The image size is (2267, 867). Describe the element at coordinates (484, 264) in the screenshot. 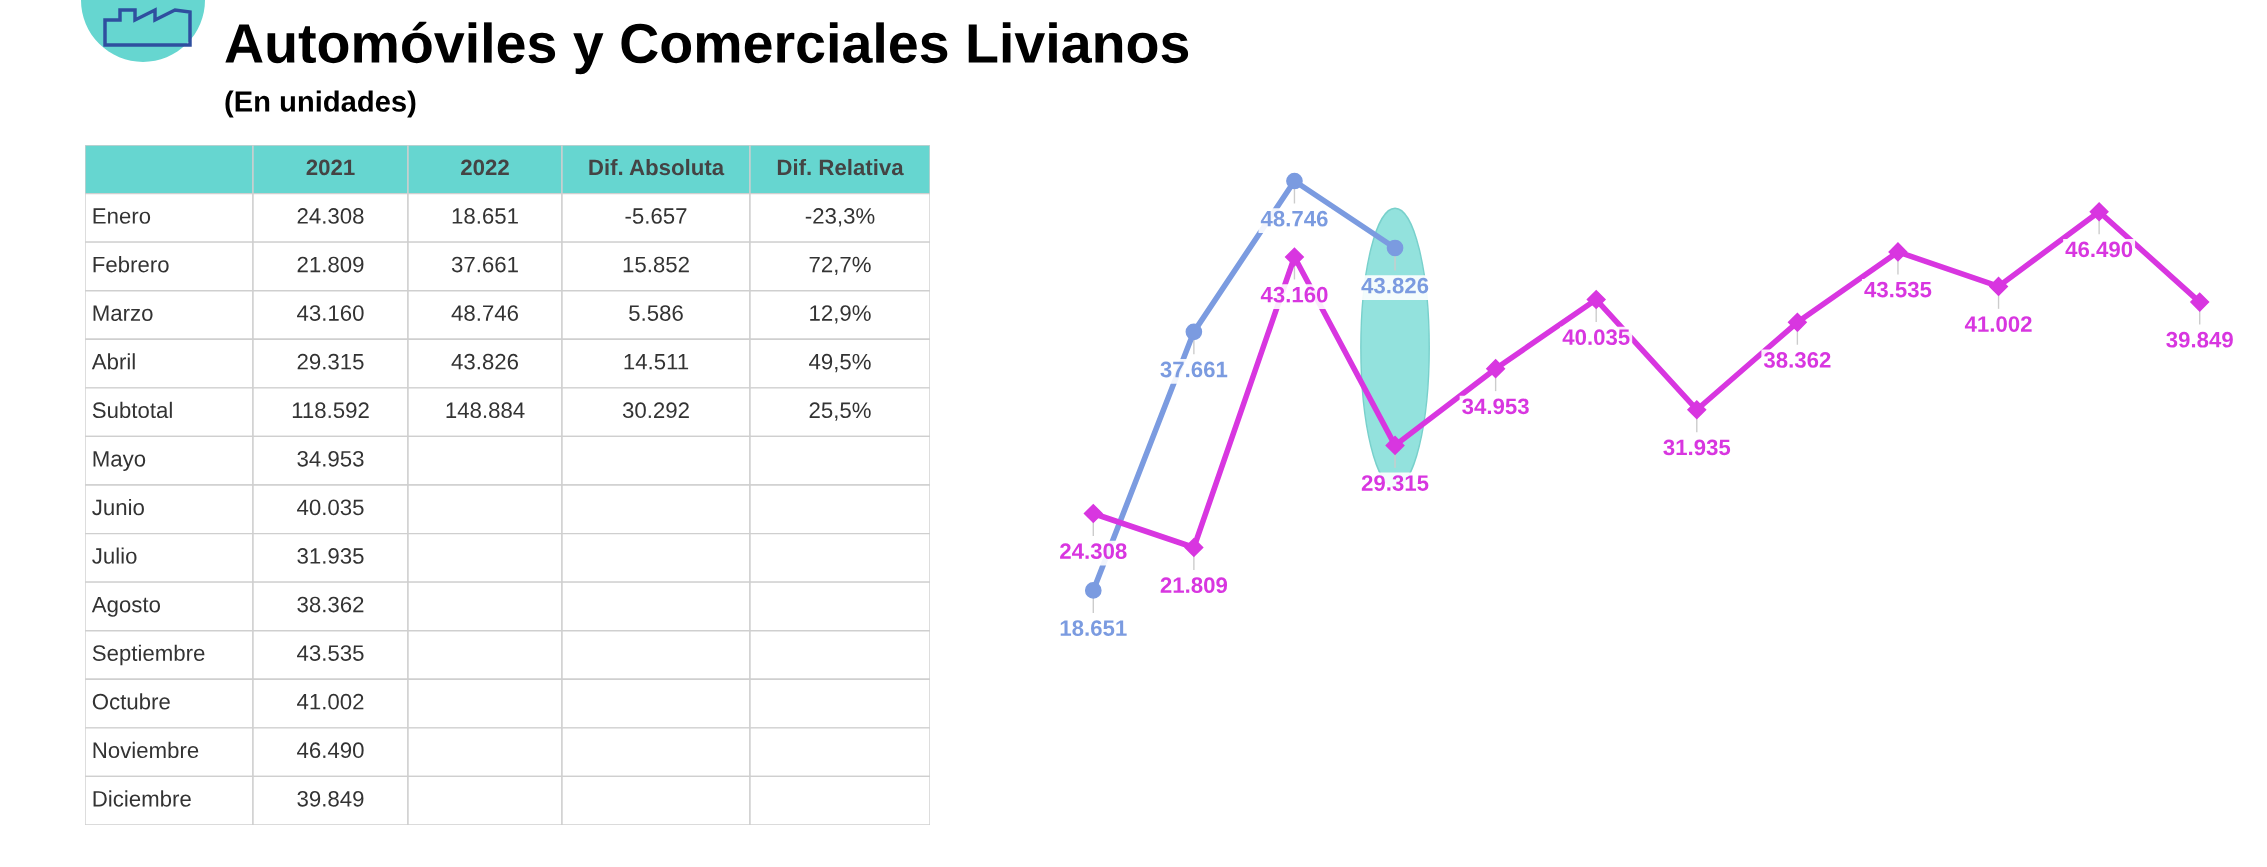

I see `text: 37.661` at that location.